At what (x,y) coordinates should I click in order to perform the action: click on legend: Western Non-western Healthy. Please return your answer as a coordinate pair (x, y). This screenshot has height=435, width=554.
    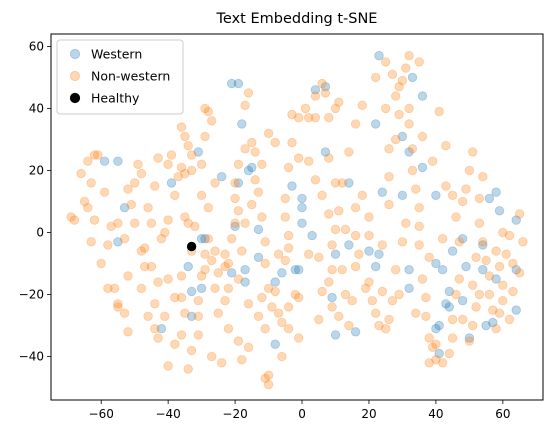
    Looking at the image, I should click on (120, 77).